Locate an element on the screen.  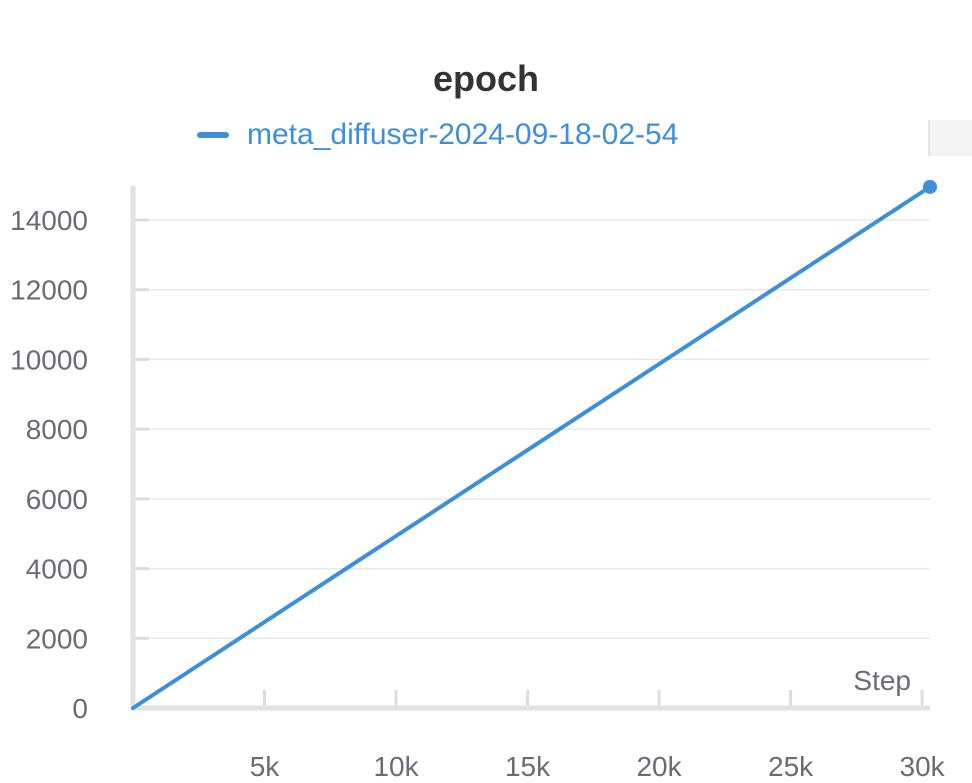
legend-swatch is located at coordinates (213, 135).